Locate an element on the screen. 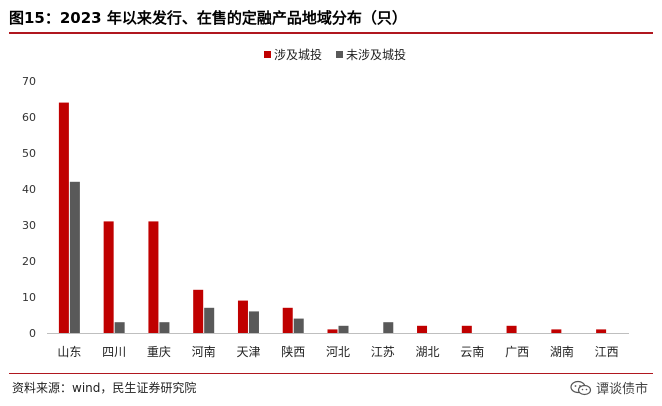 The image size is (662, 406). x-tick-label: 广西 is located at coordinates (517, 352).